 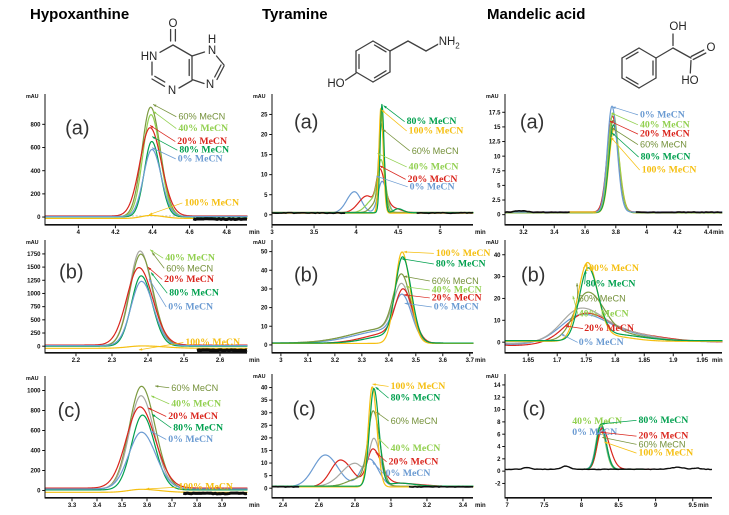 What do you see at coordinates (77, 129) in the screenshot?
I see `panel-letter: (a)` at bounding box center [77, 129].